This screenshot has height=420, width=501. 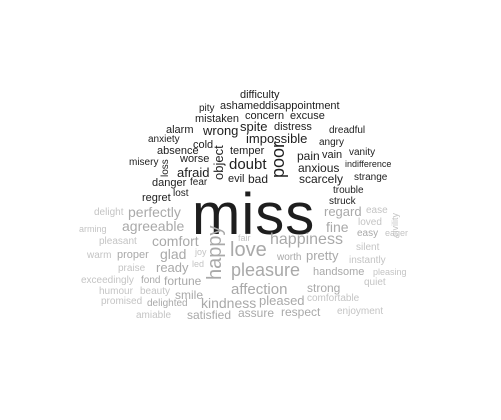 What do you see at coordinates (132, 268) in the screenshot?
I see `word-praise: praise` at bounding box center [132, 268].